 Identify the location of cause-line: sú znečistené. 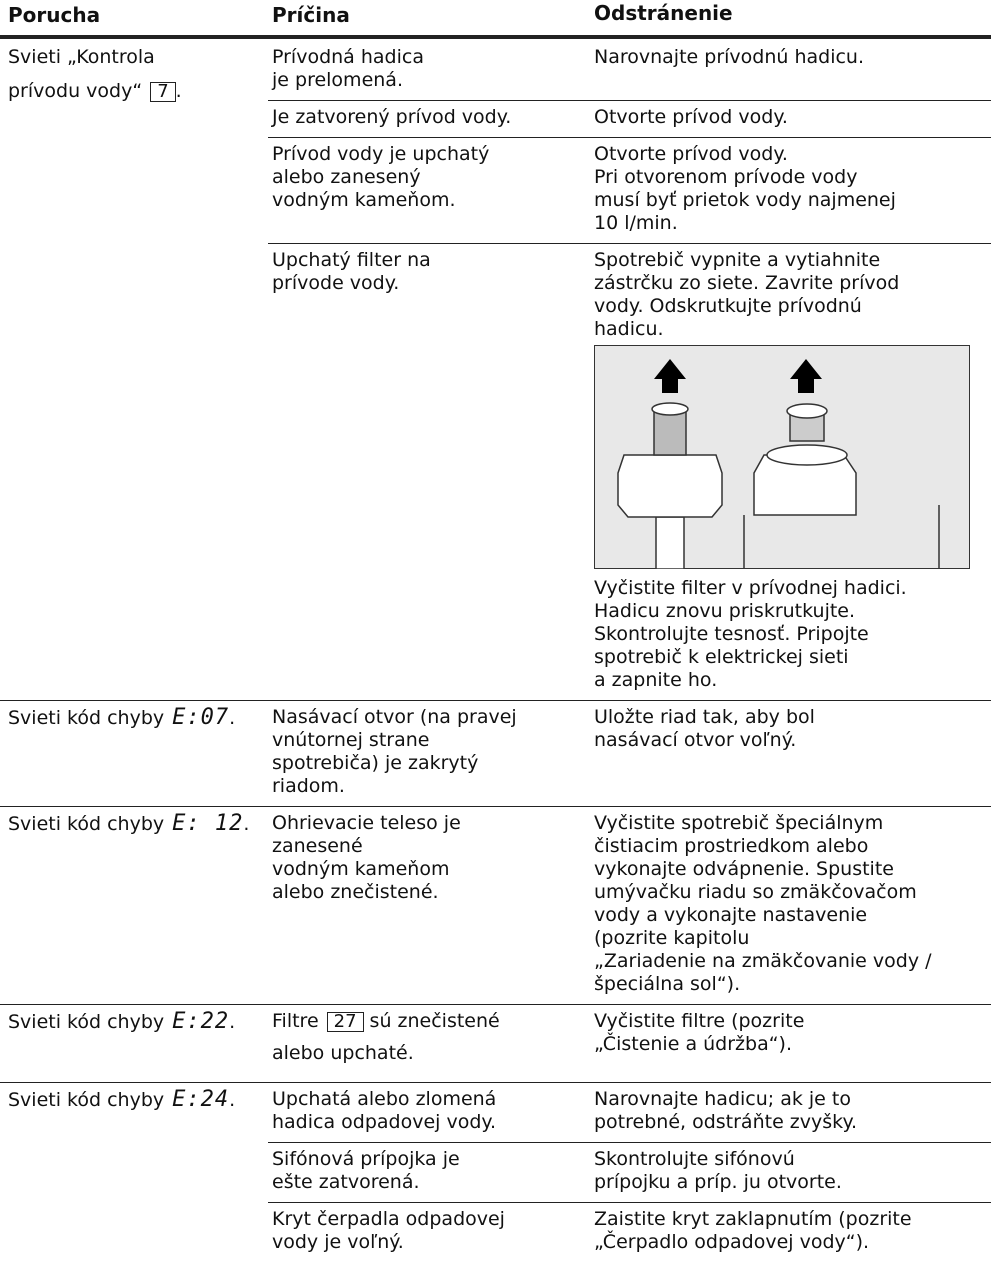
(434, 1021).